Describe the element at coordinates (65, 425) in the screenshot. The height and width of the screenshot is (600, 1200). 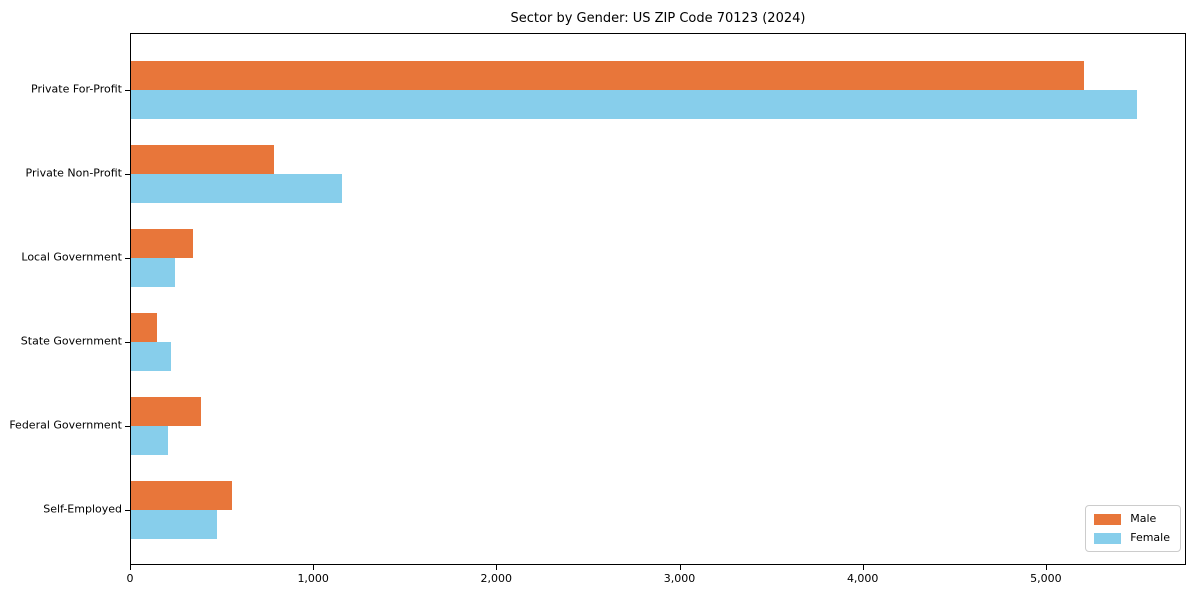
I see `y-axis-label-federal-government: Federal Government` at that location.